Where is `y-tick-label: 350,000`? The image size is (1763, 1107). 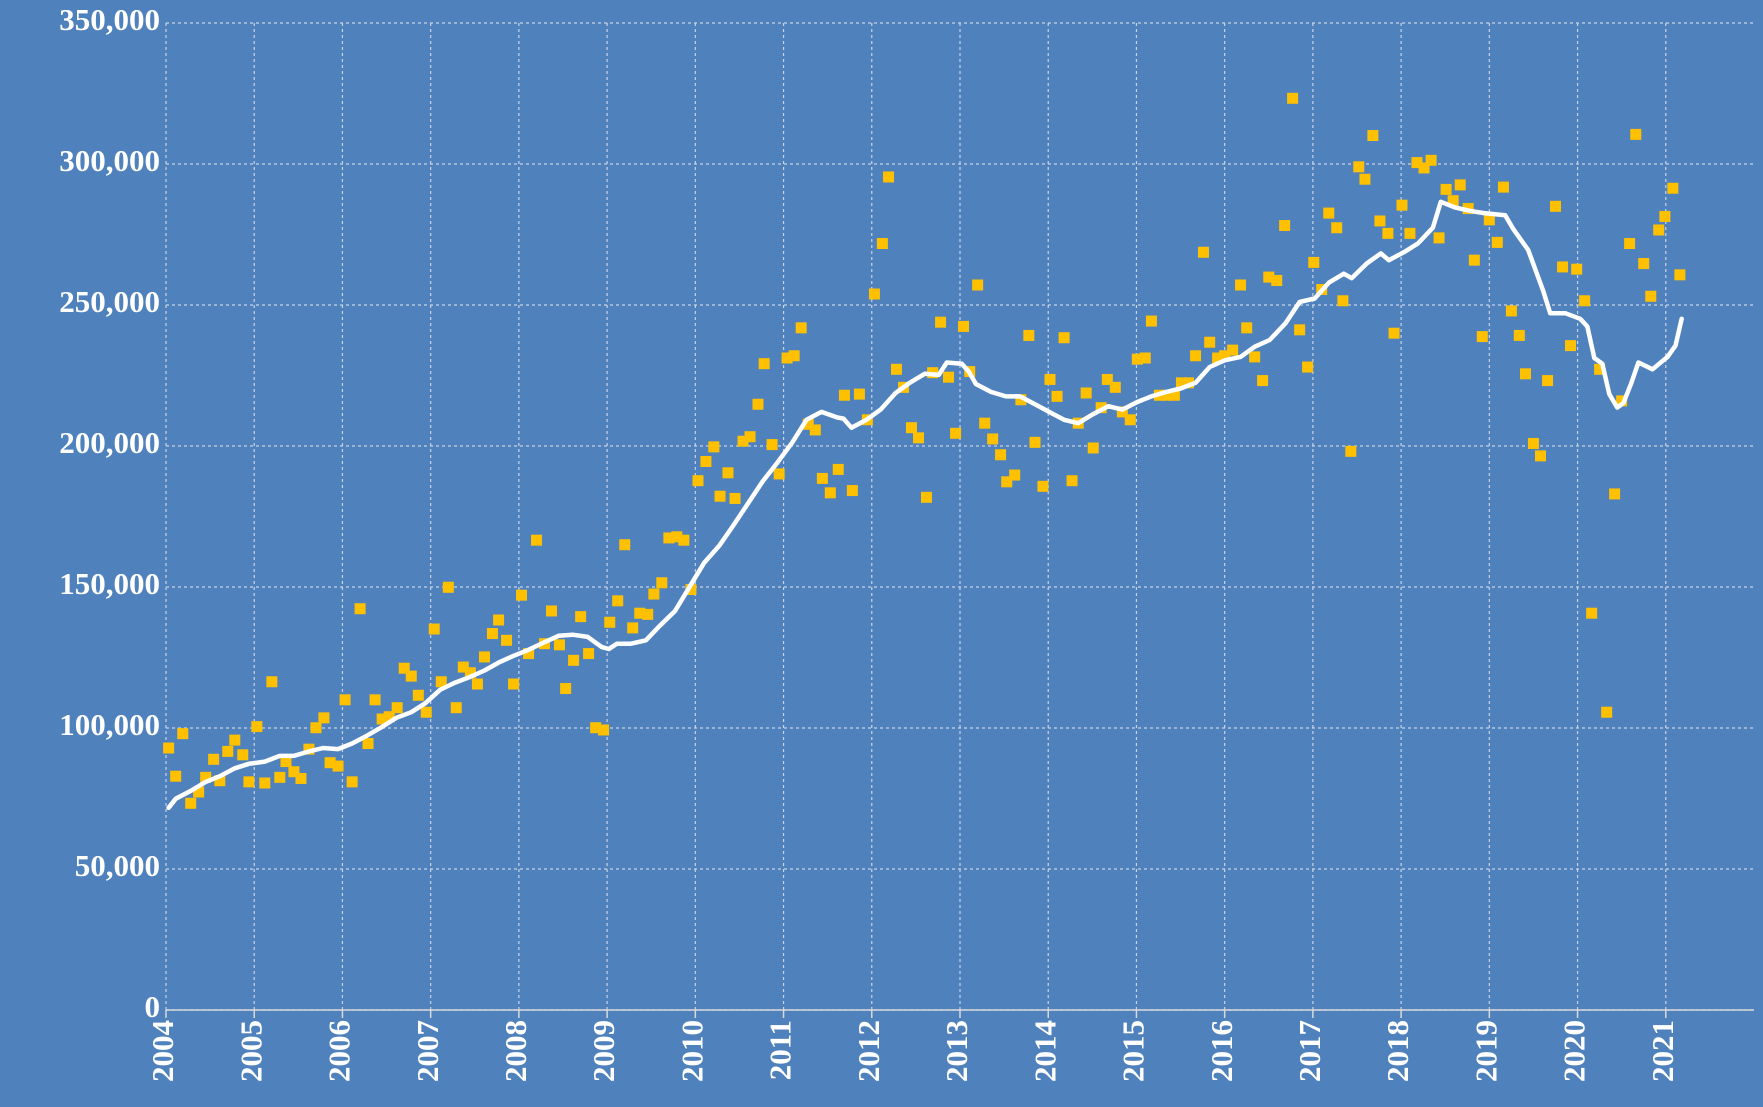 y-tick-label: 350,000 is located at coordinates (109, 19).